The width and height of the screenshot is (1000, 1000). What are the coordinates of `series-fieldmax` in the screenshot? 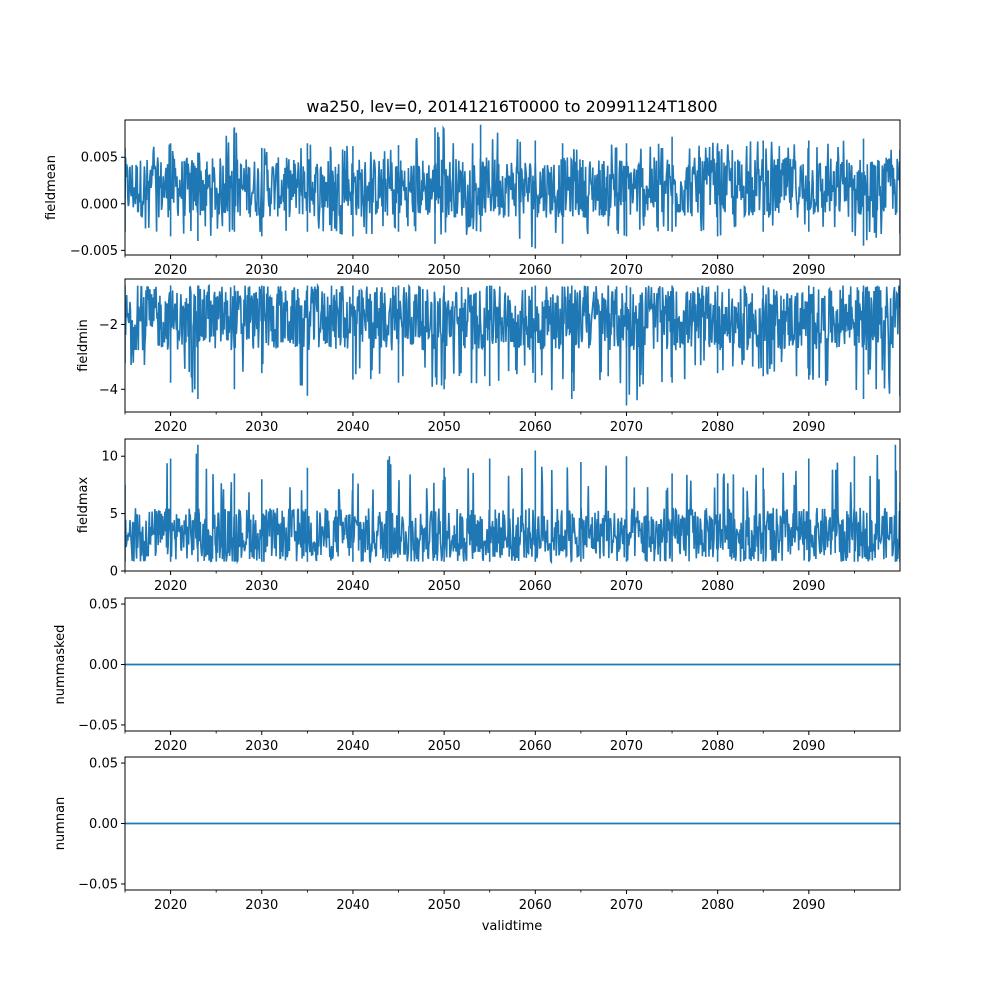 It's located at (512, 504).